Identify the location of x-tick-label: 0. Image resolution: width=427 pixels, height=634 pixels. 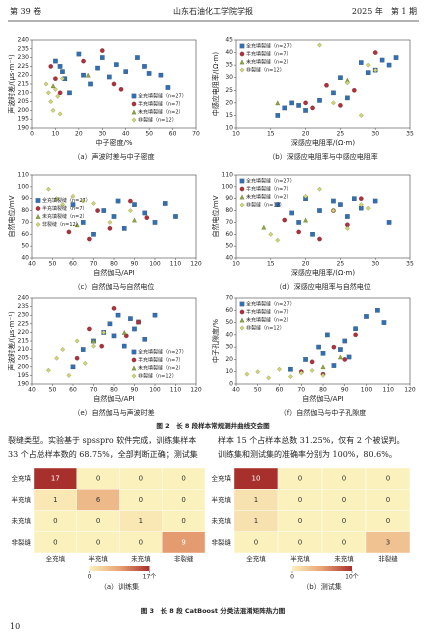
(32, 134).